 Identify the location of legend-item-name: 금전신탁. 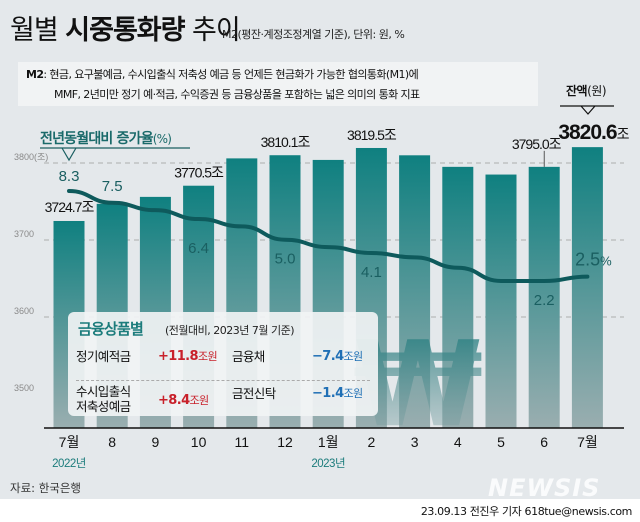
(254, 393).